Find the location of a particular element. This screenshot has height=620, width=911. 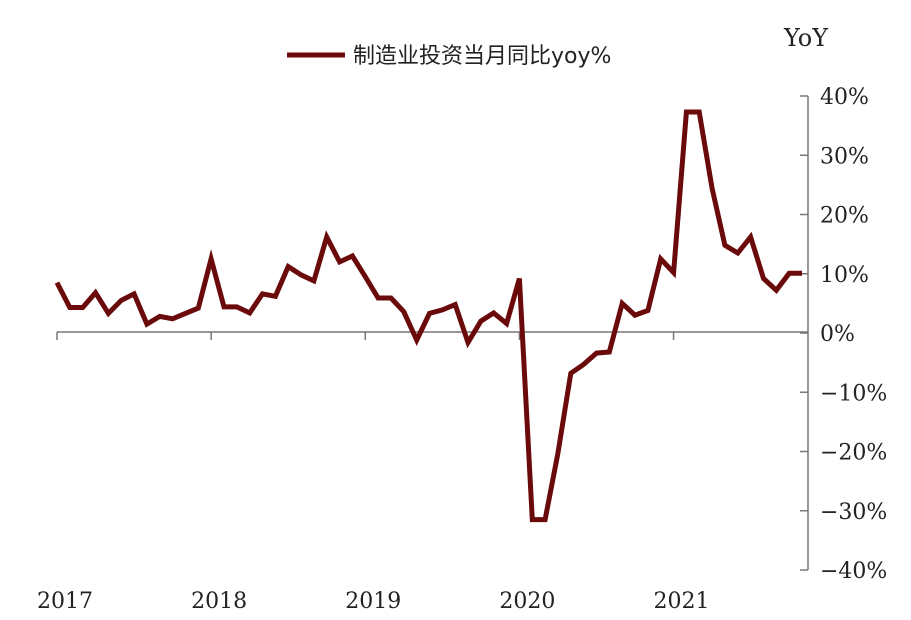

y-tick-label: 40% is located at coordinates (844, 97).